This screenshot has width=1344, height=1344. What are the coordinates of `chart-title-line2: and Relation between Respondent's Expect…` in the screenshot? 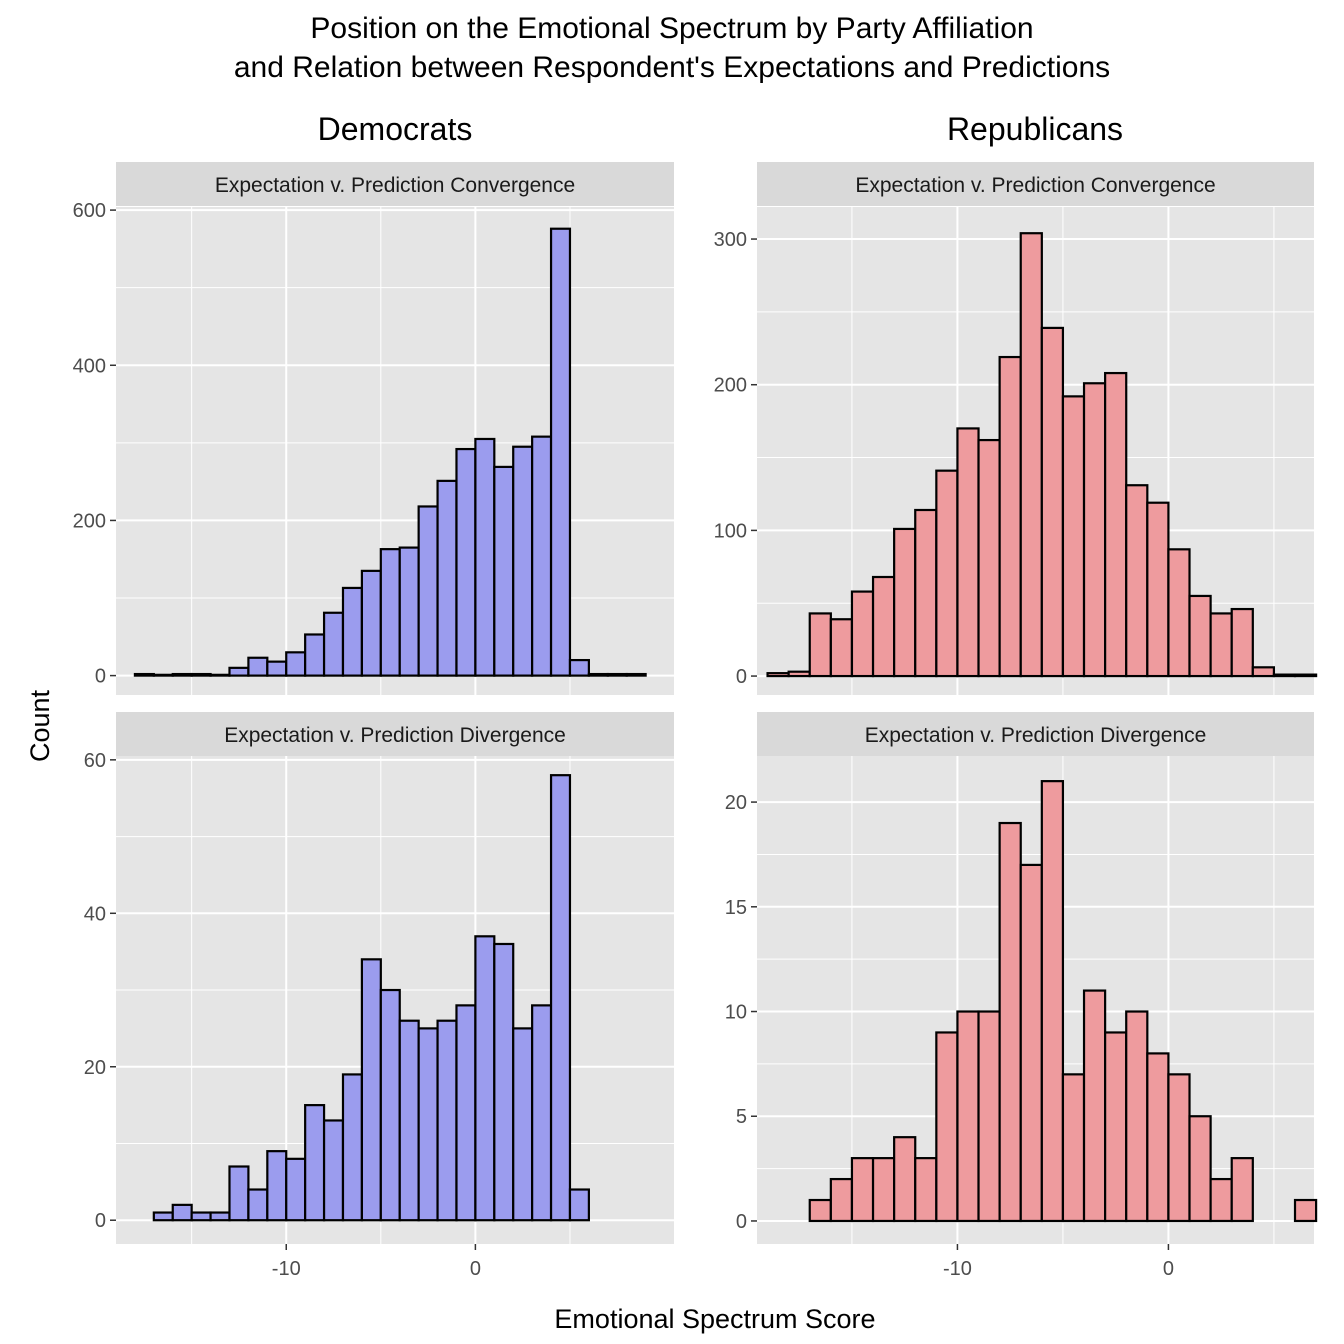 It's located at (672, 67).